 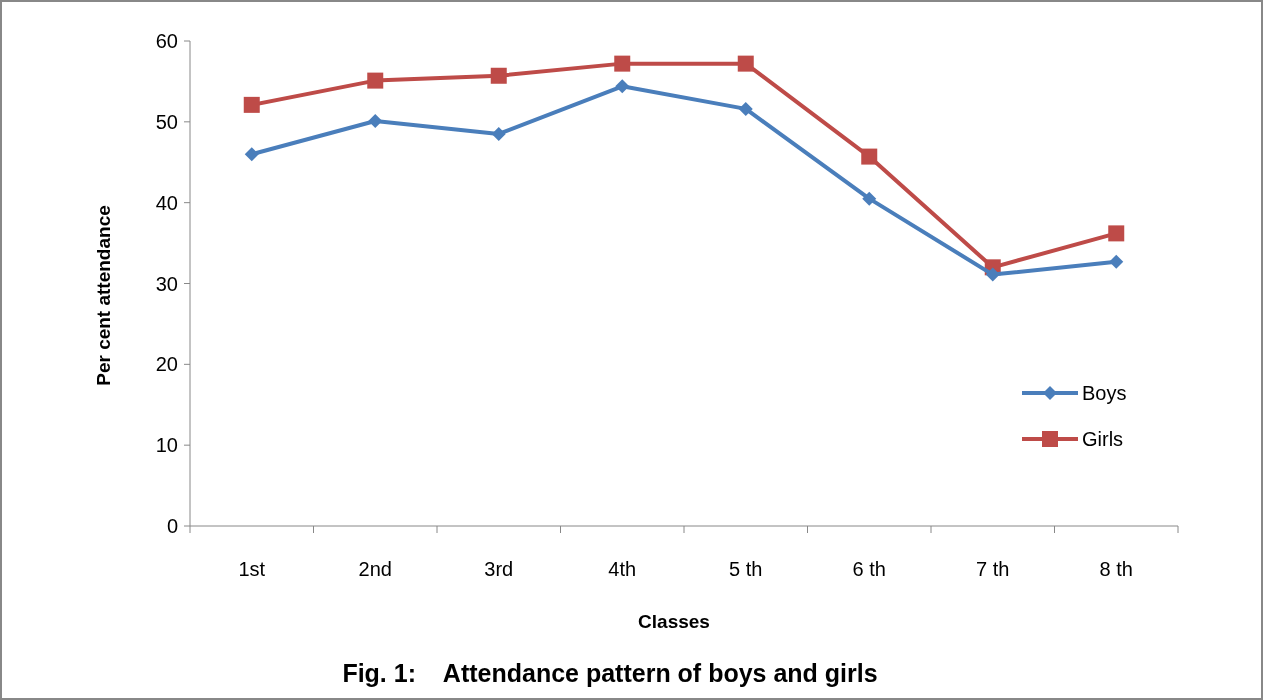 What do you see at coordinates (166, 121) in the screenshot?
I see `y-tick-label: 50` at bounding box center [166, 121].